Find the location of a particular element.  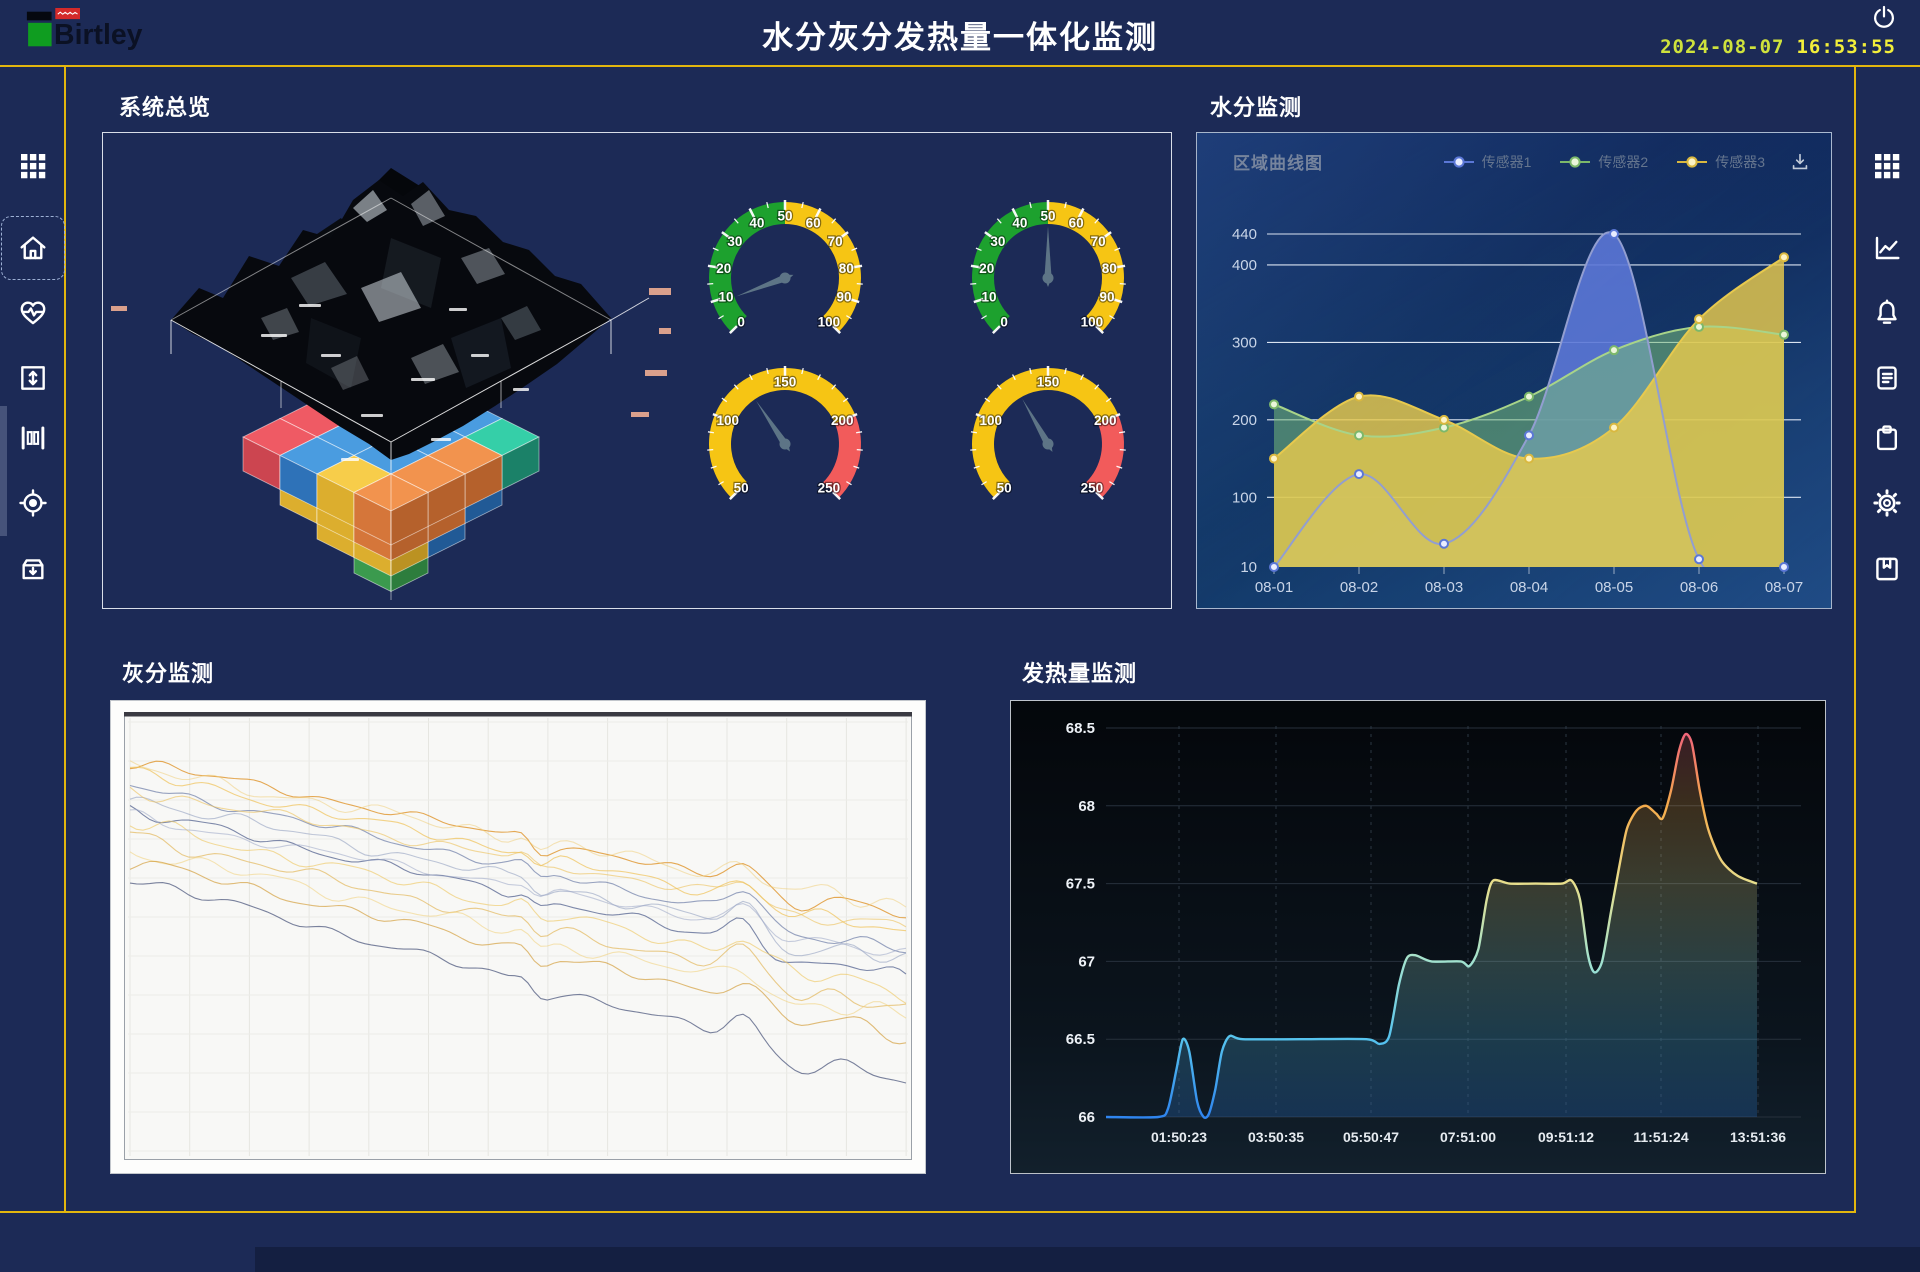

svg-text: 68.5 is located at coordinates (1080, 728).